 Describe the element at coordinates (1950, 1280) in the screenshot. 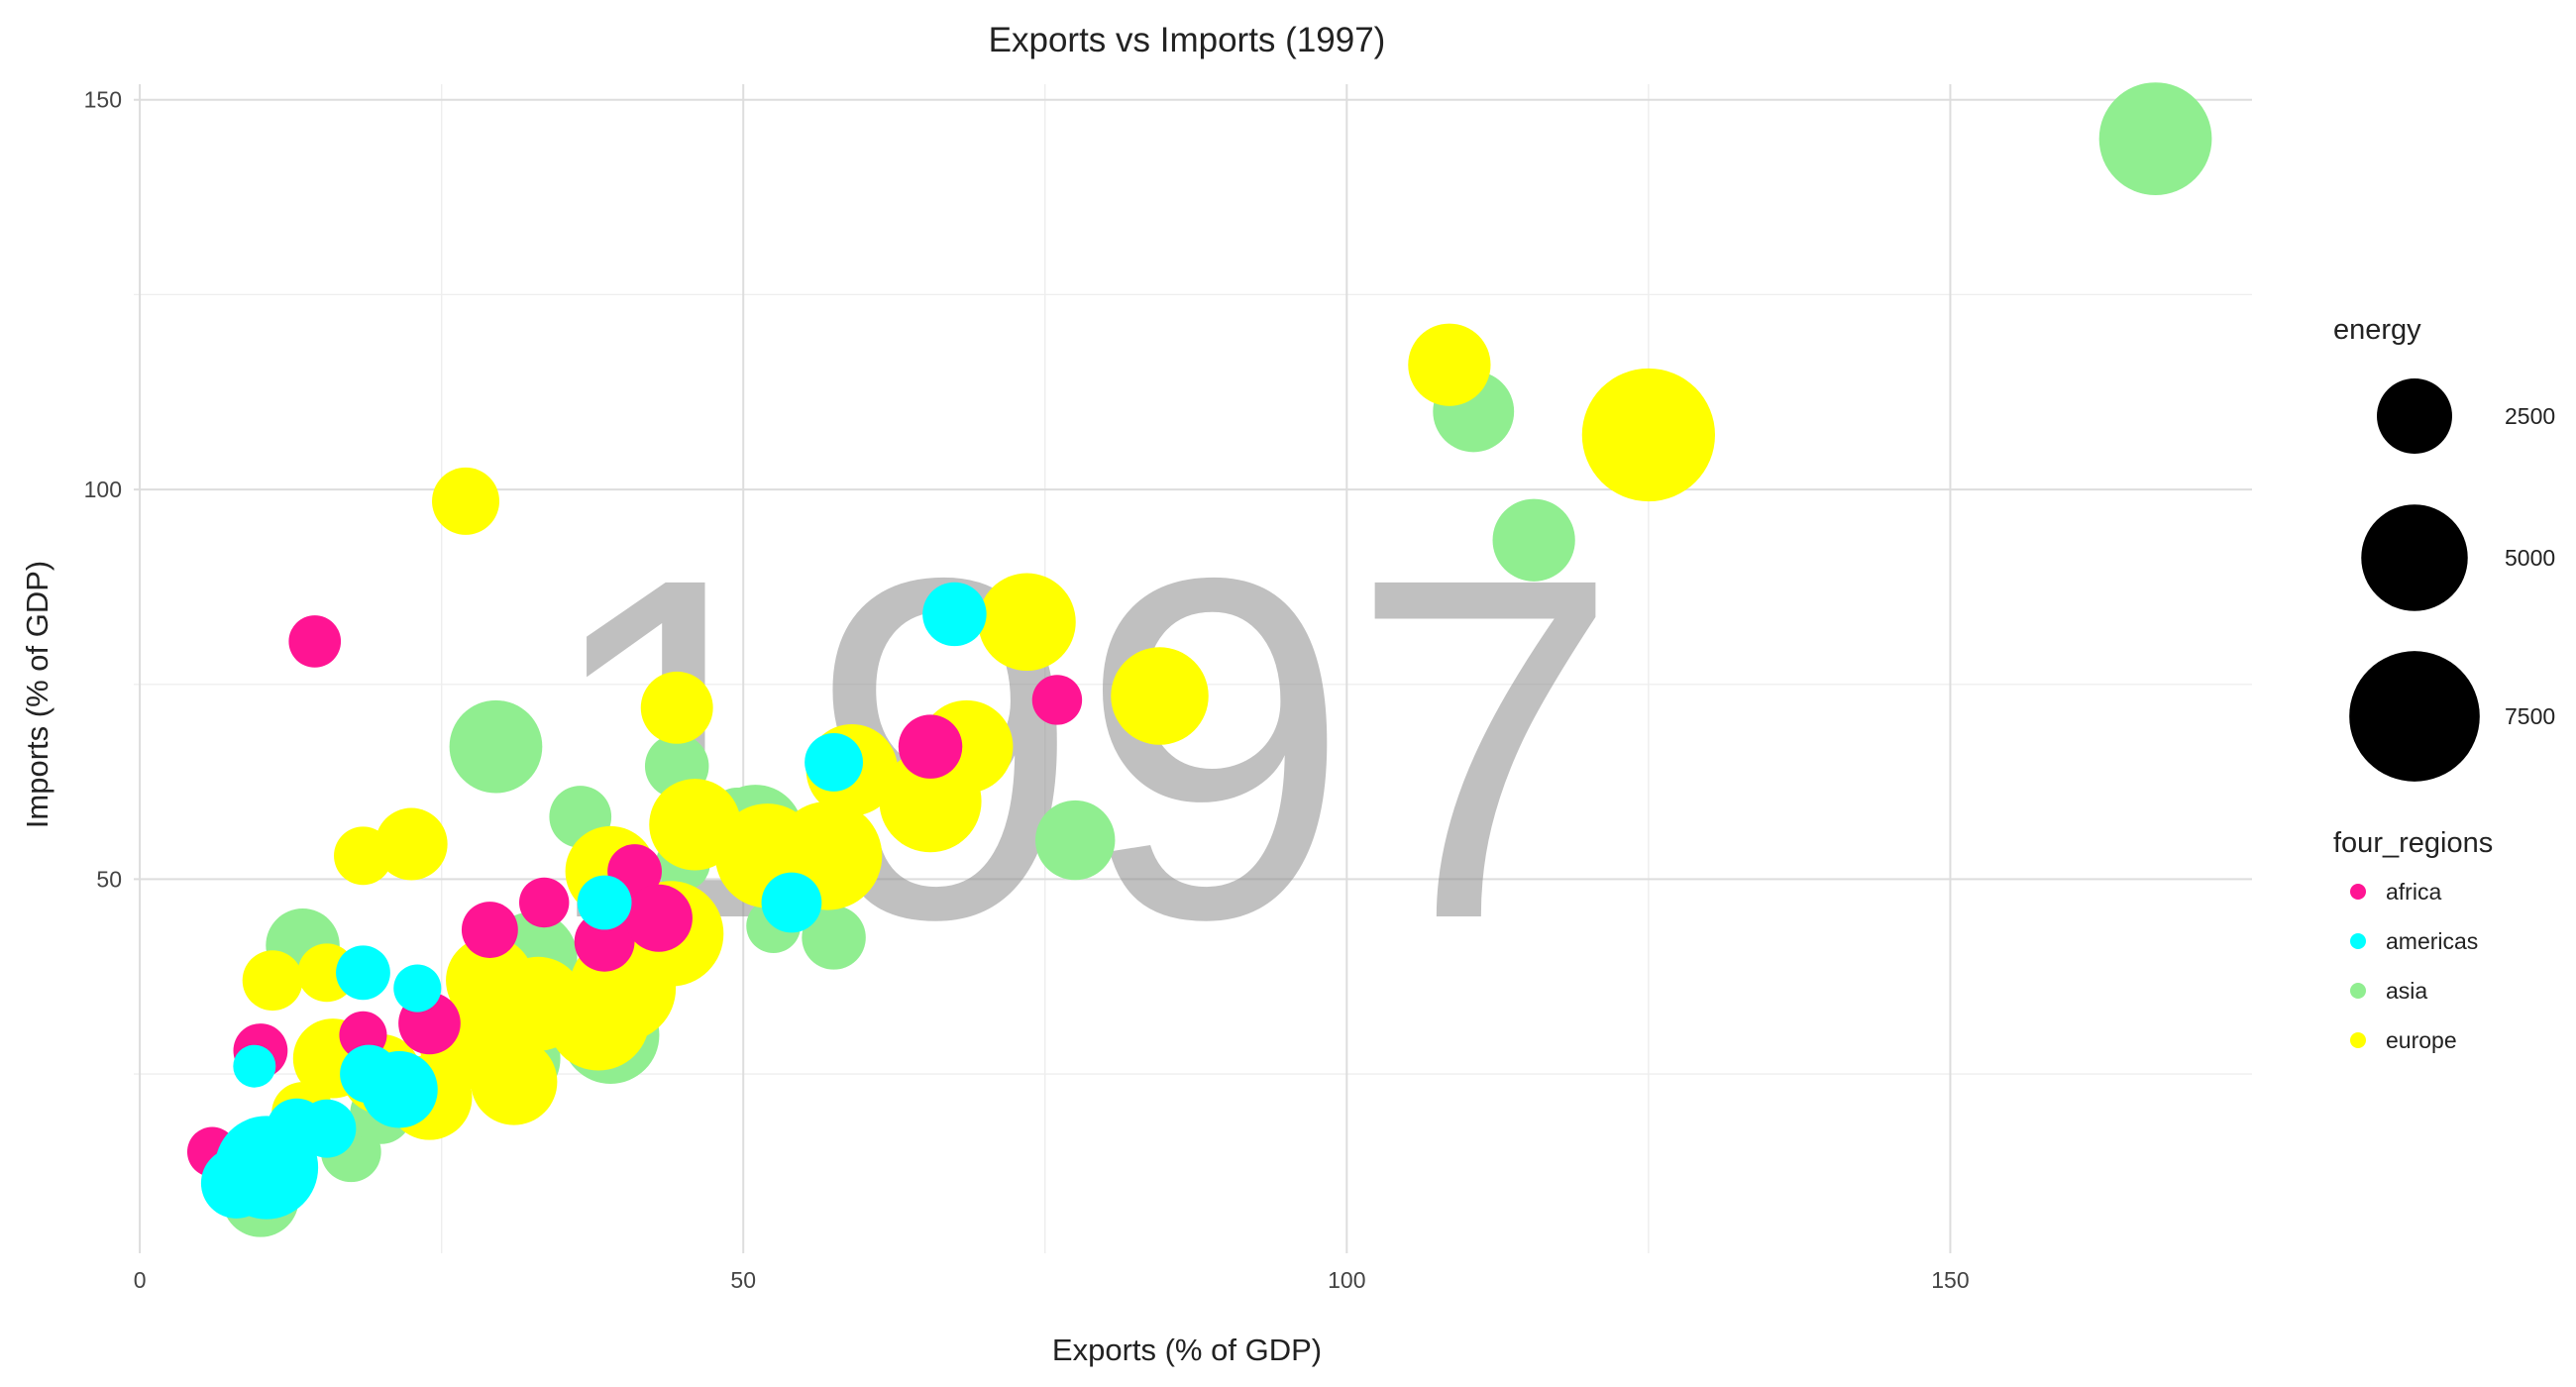

I see `x-tick-label: 150` at that location.